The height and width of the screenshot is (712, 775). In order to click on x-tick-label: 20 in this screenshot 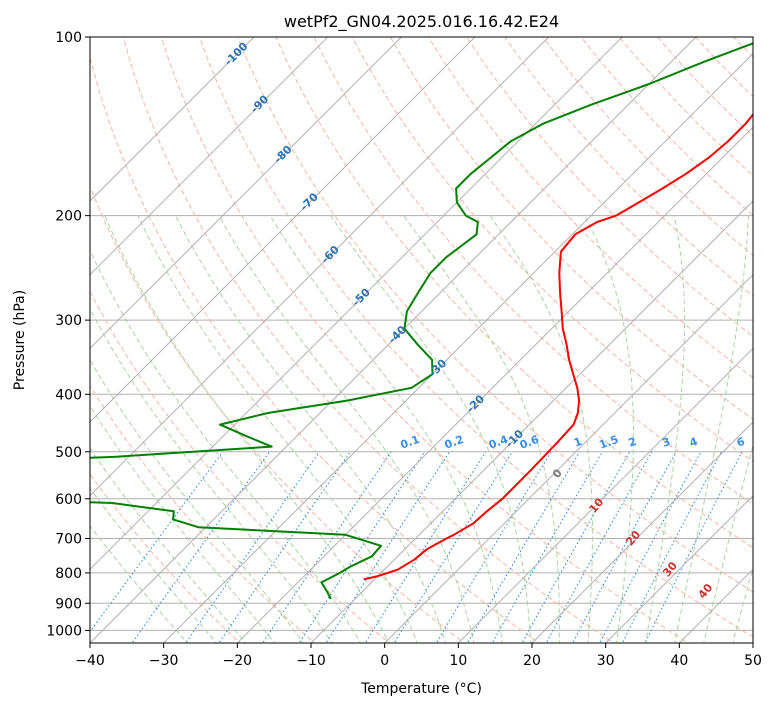, I will do `click(532, 661)`.